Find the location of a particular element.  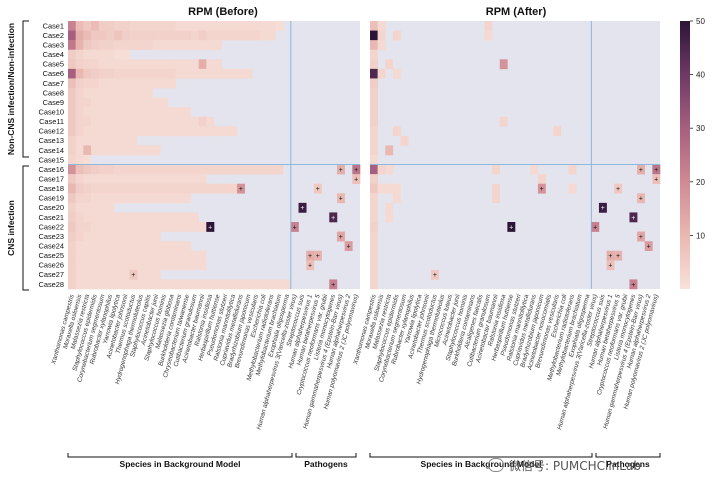

panel-title-after: RPM (After) is located at coordinates (516, 12).